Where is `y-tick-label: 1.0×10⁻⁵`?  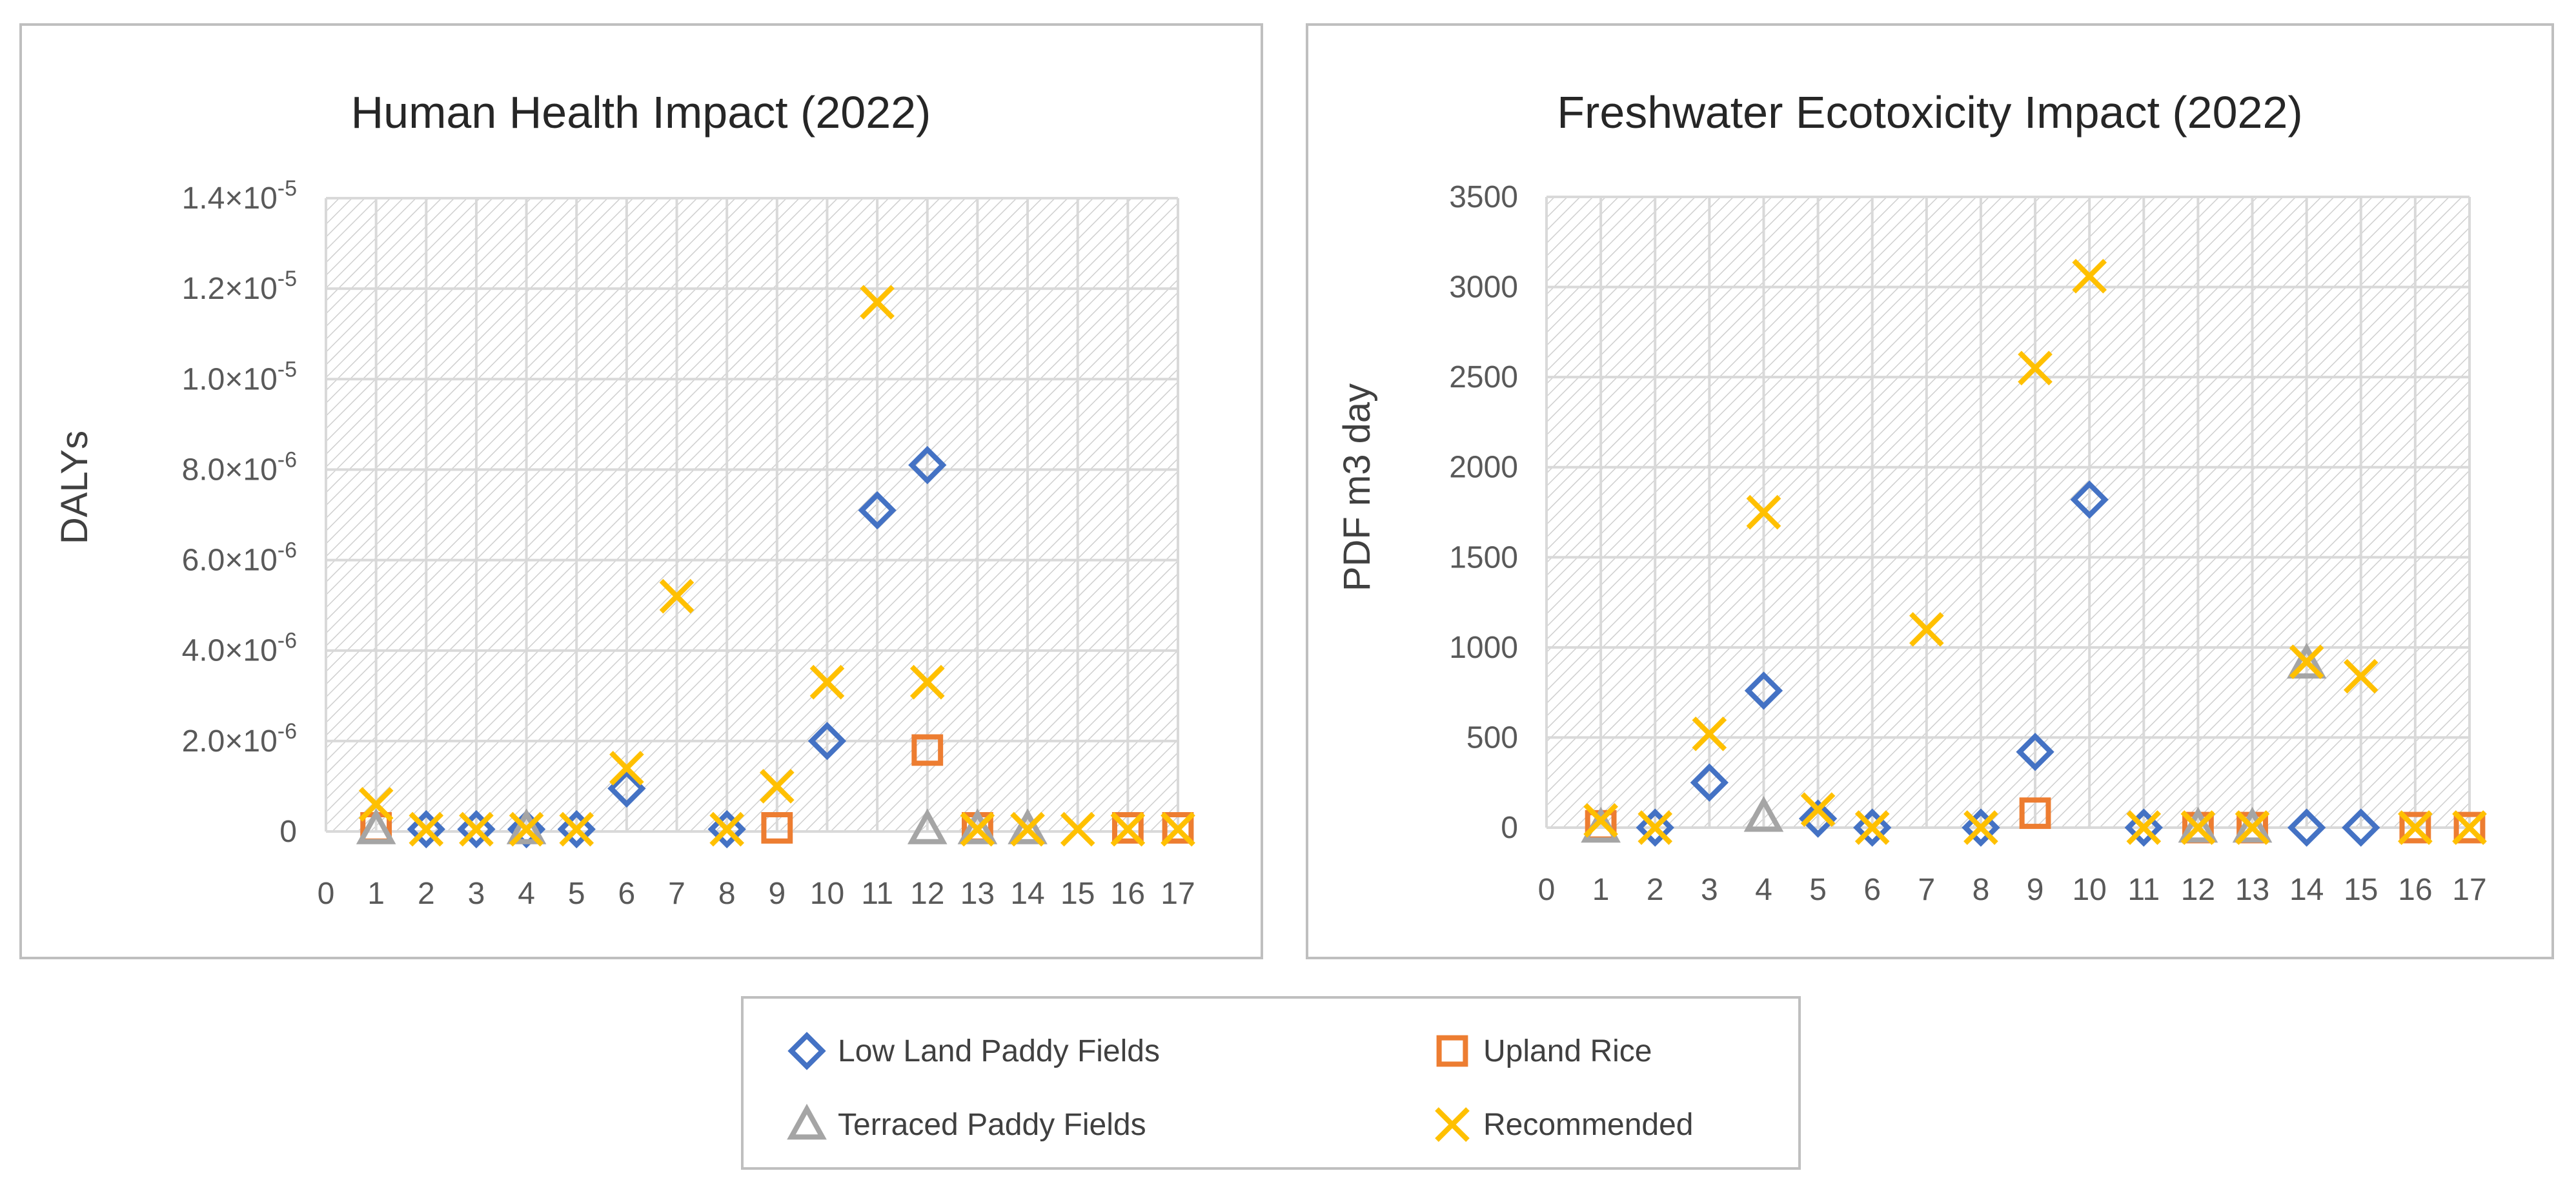 y-tick-label: 1.0×10⁻⁵ is located at coordinates (239, 376).